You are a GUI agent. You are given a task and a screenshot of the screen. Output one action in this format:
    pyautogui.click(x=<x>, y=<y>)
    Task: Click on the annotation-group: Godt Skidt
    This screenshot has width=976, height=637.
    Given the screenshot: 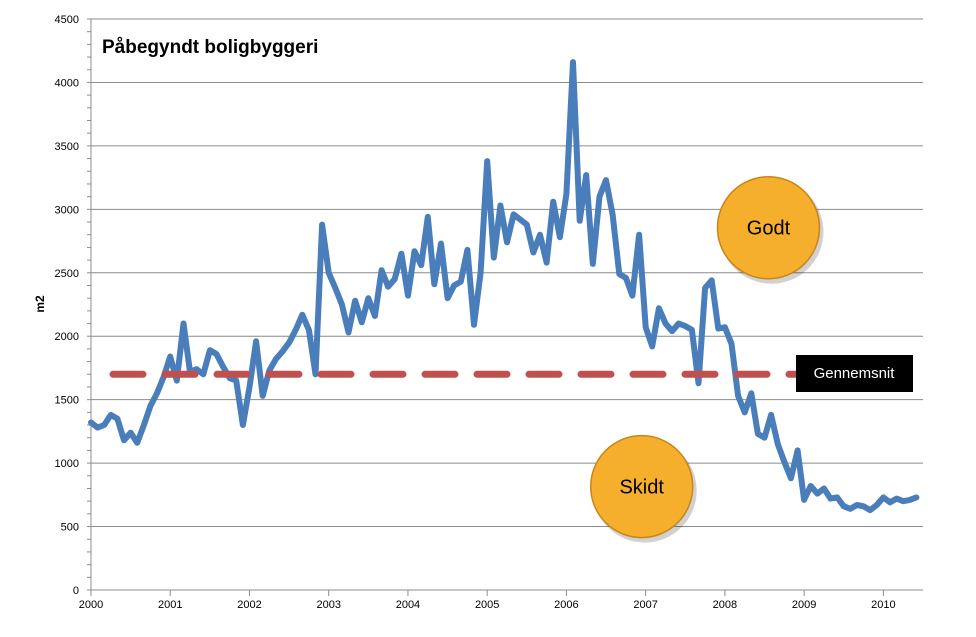 What is the action you would take?
    pyautogui.click(x=706, y=359)
    